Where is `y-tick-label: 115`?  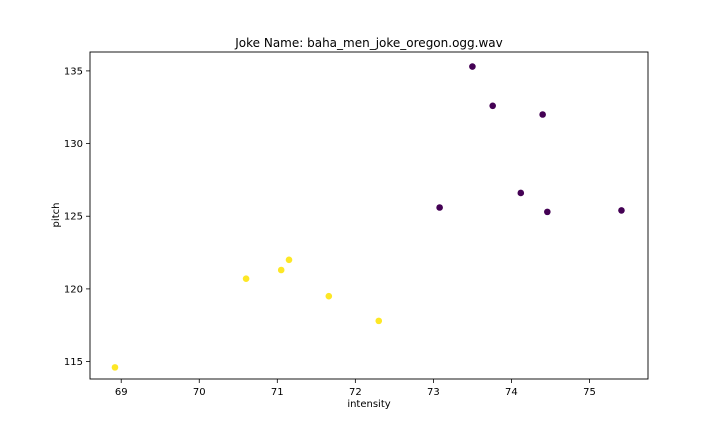 y-tick-label: 115 is located at coordinates (73, 362).